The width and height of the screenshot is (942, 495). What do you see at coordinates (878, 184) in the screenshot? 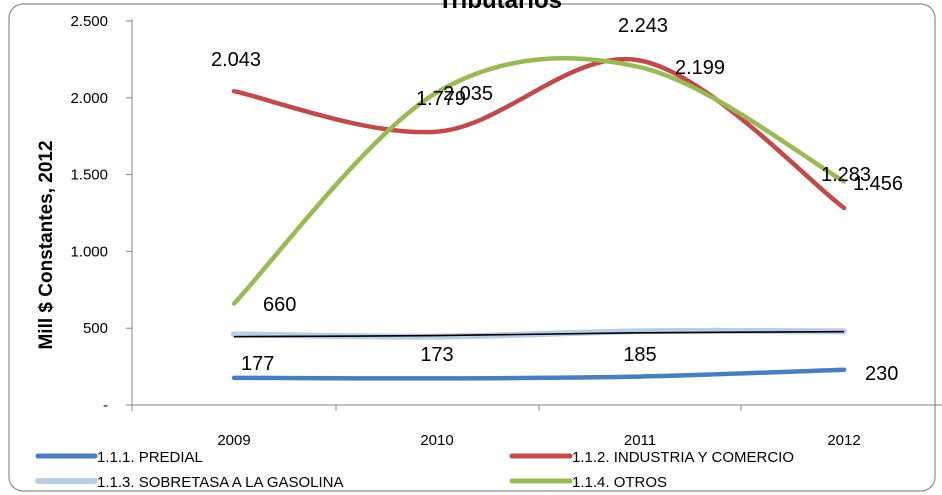
I see `data-label: 1.456` at bounding box center [878, 184].